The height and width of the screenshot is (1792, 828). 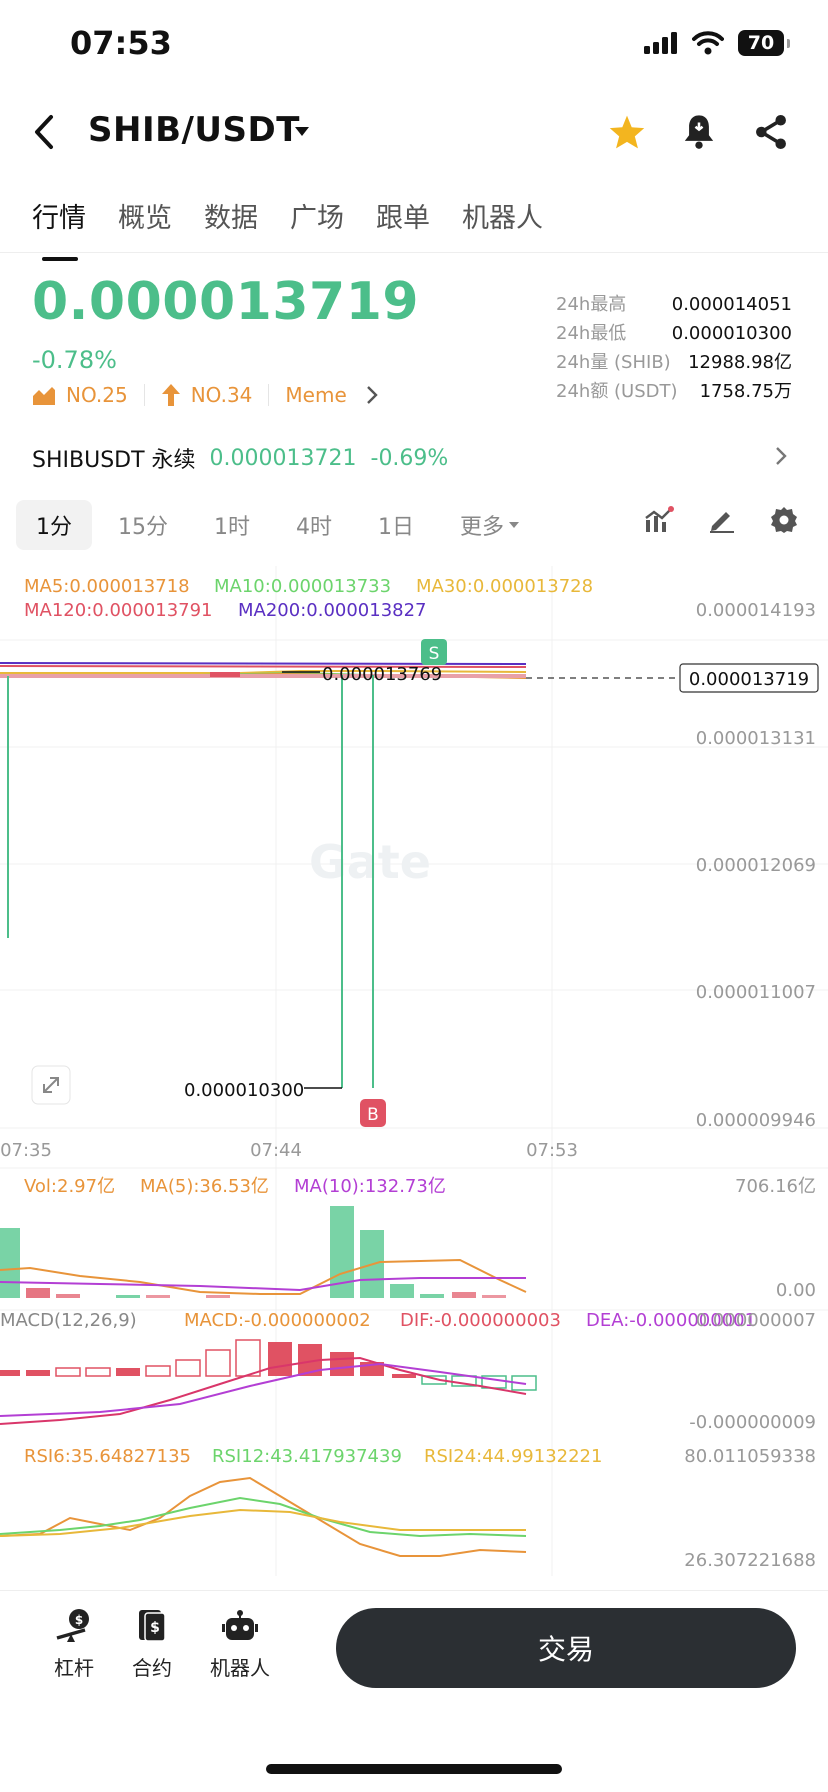 I want to click on battery-indicator: 70, so click(x=764, y=43).